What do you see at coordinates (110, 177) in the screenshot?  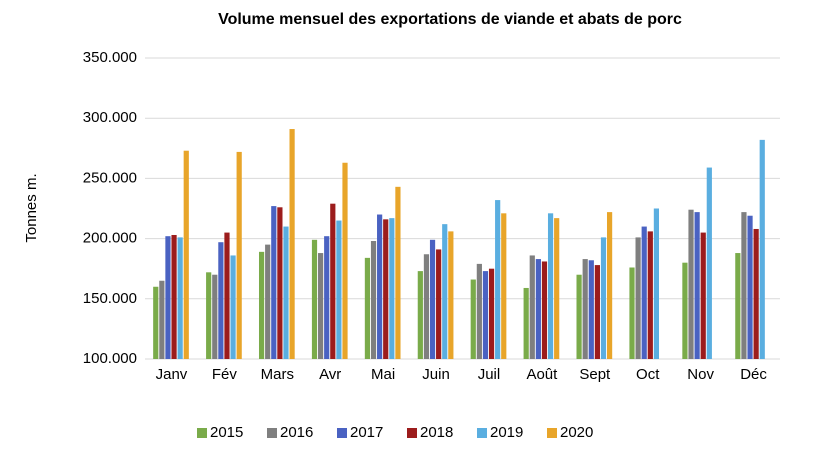 I see `y-tick-label: 250.000` at bounding box center [110, 177].